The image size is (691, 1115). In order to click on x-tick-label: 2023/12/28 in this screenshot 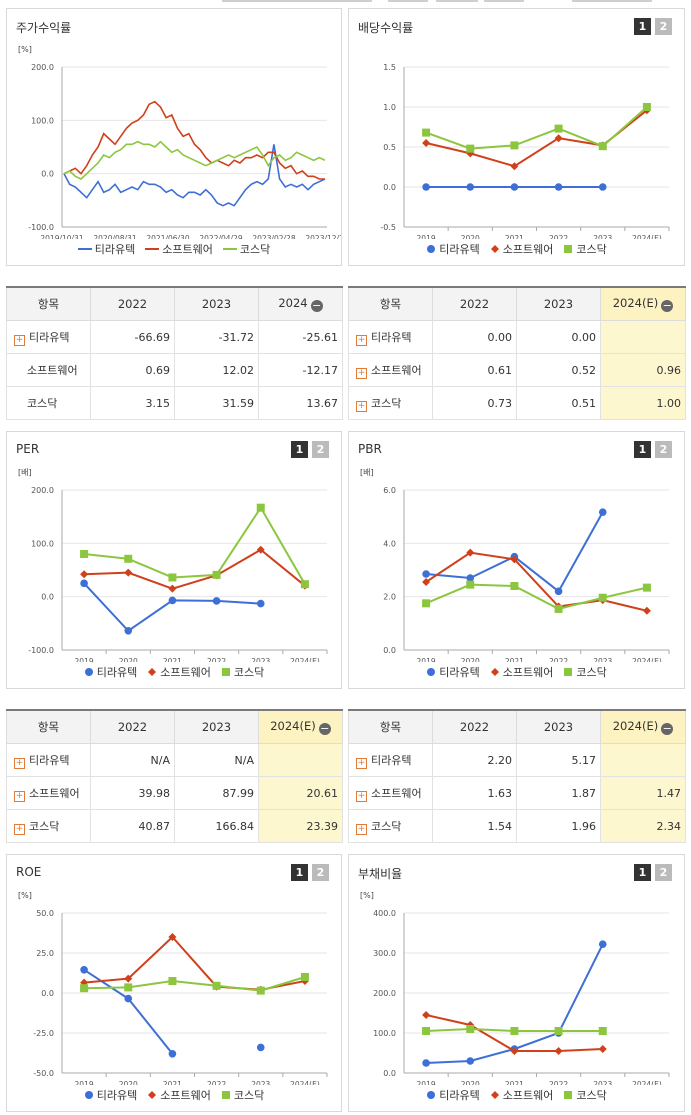, I will do `click(323, 236)`.